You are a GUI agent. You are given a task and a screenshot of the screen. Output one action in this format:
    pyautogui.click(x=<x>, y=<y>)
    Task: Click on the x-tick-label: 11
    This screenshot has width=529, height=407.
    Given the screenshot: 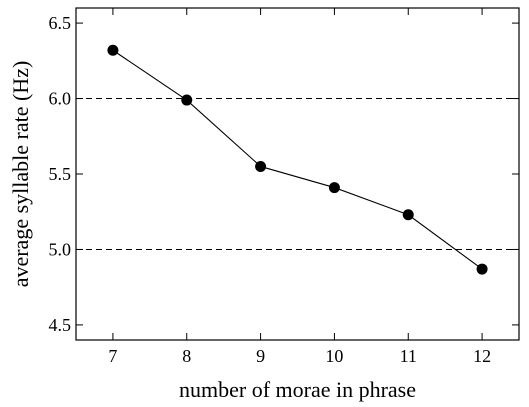 What is the action you would take?
    pyautogui.click(x=408, y=356)
    